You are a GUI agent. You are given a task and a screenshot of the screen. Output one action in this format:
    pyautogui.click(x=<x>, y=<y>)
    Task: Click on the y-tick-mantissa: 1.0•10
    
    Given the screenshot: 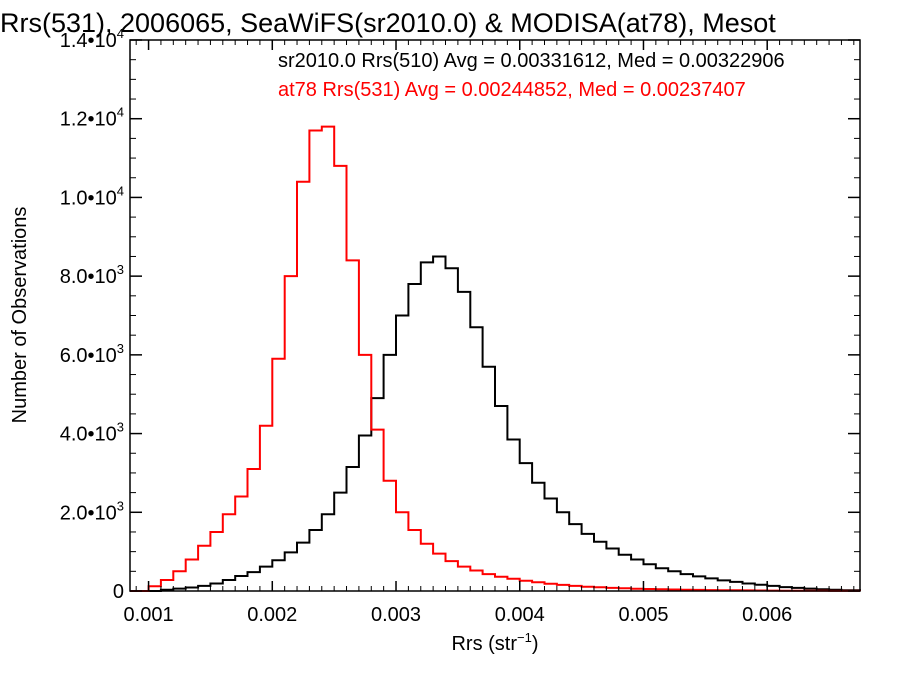 What is the action you would take?
    pyautogui.click(x=88, y=198)
    